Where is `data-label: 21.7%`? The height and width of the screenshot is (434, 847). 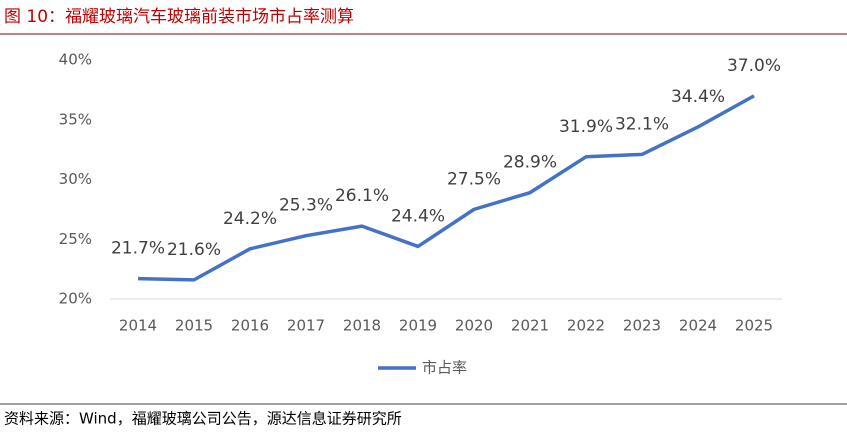
data-label: 21.7% is located at coordinates (138, 249).